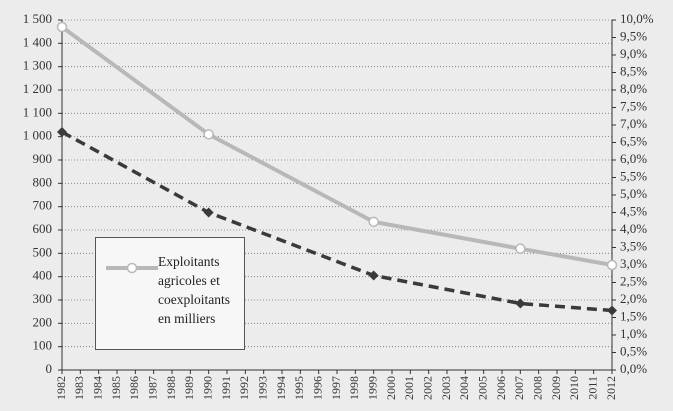 The image size is (673, 411). What do you see at coordinates (354, 388) in the screenshot?
I see `x-tick-label: 1998` at bounding box center [354, 388].